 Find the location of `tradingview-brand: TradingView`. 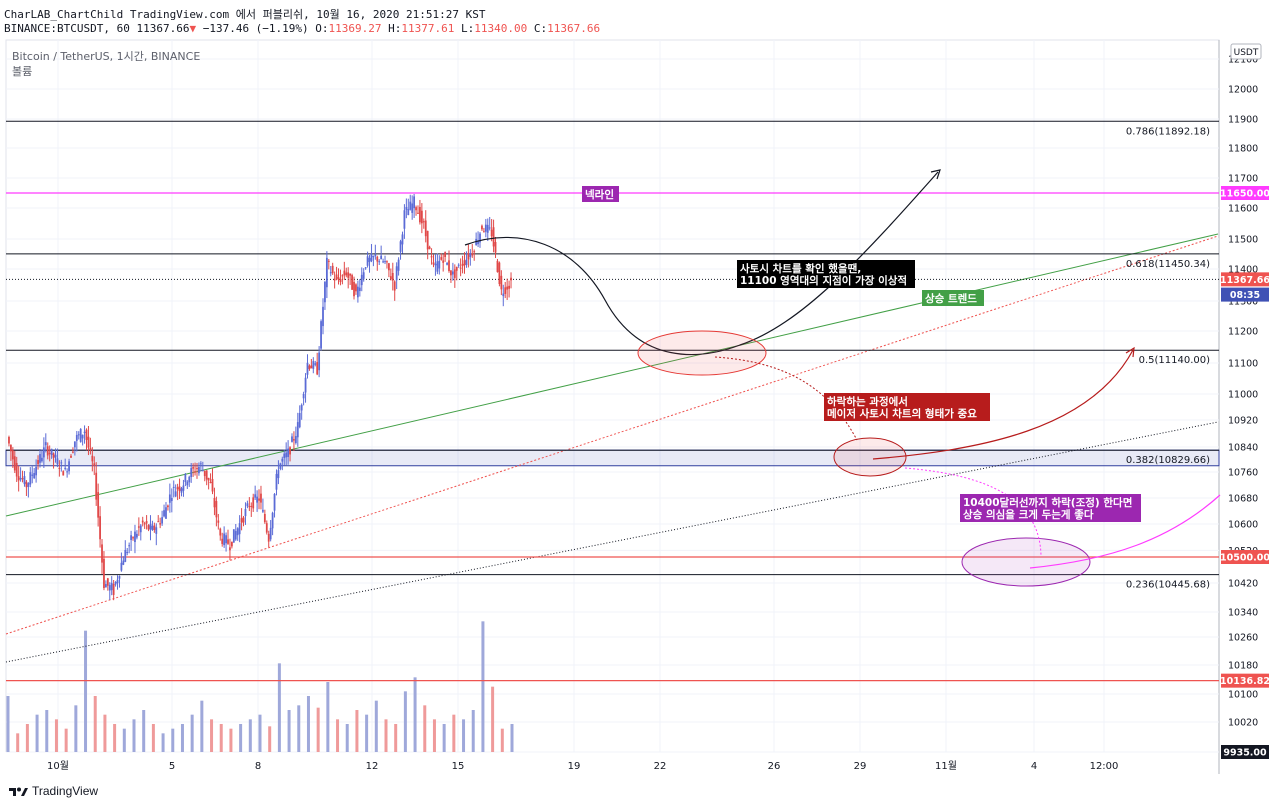

tradingview-brand: TradingView is located at coordinates (53, 791).